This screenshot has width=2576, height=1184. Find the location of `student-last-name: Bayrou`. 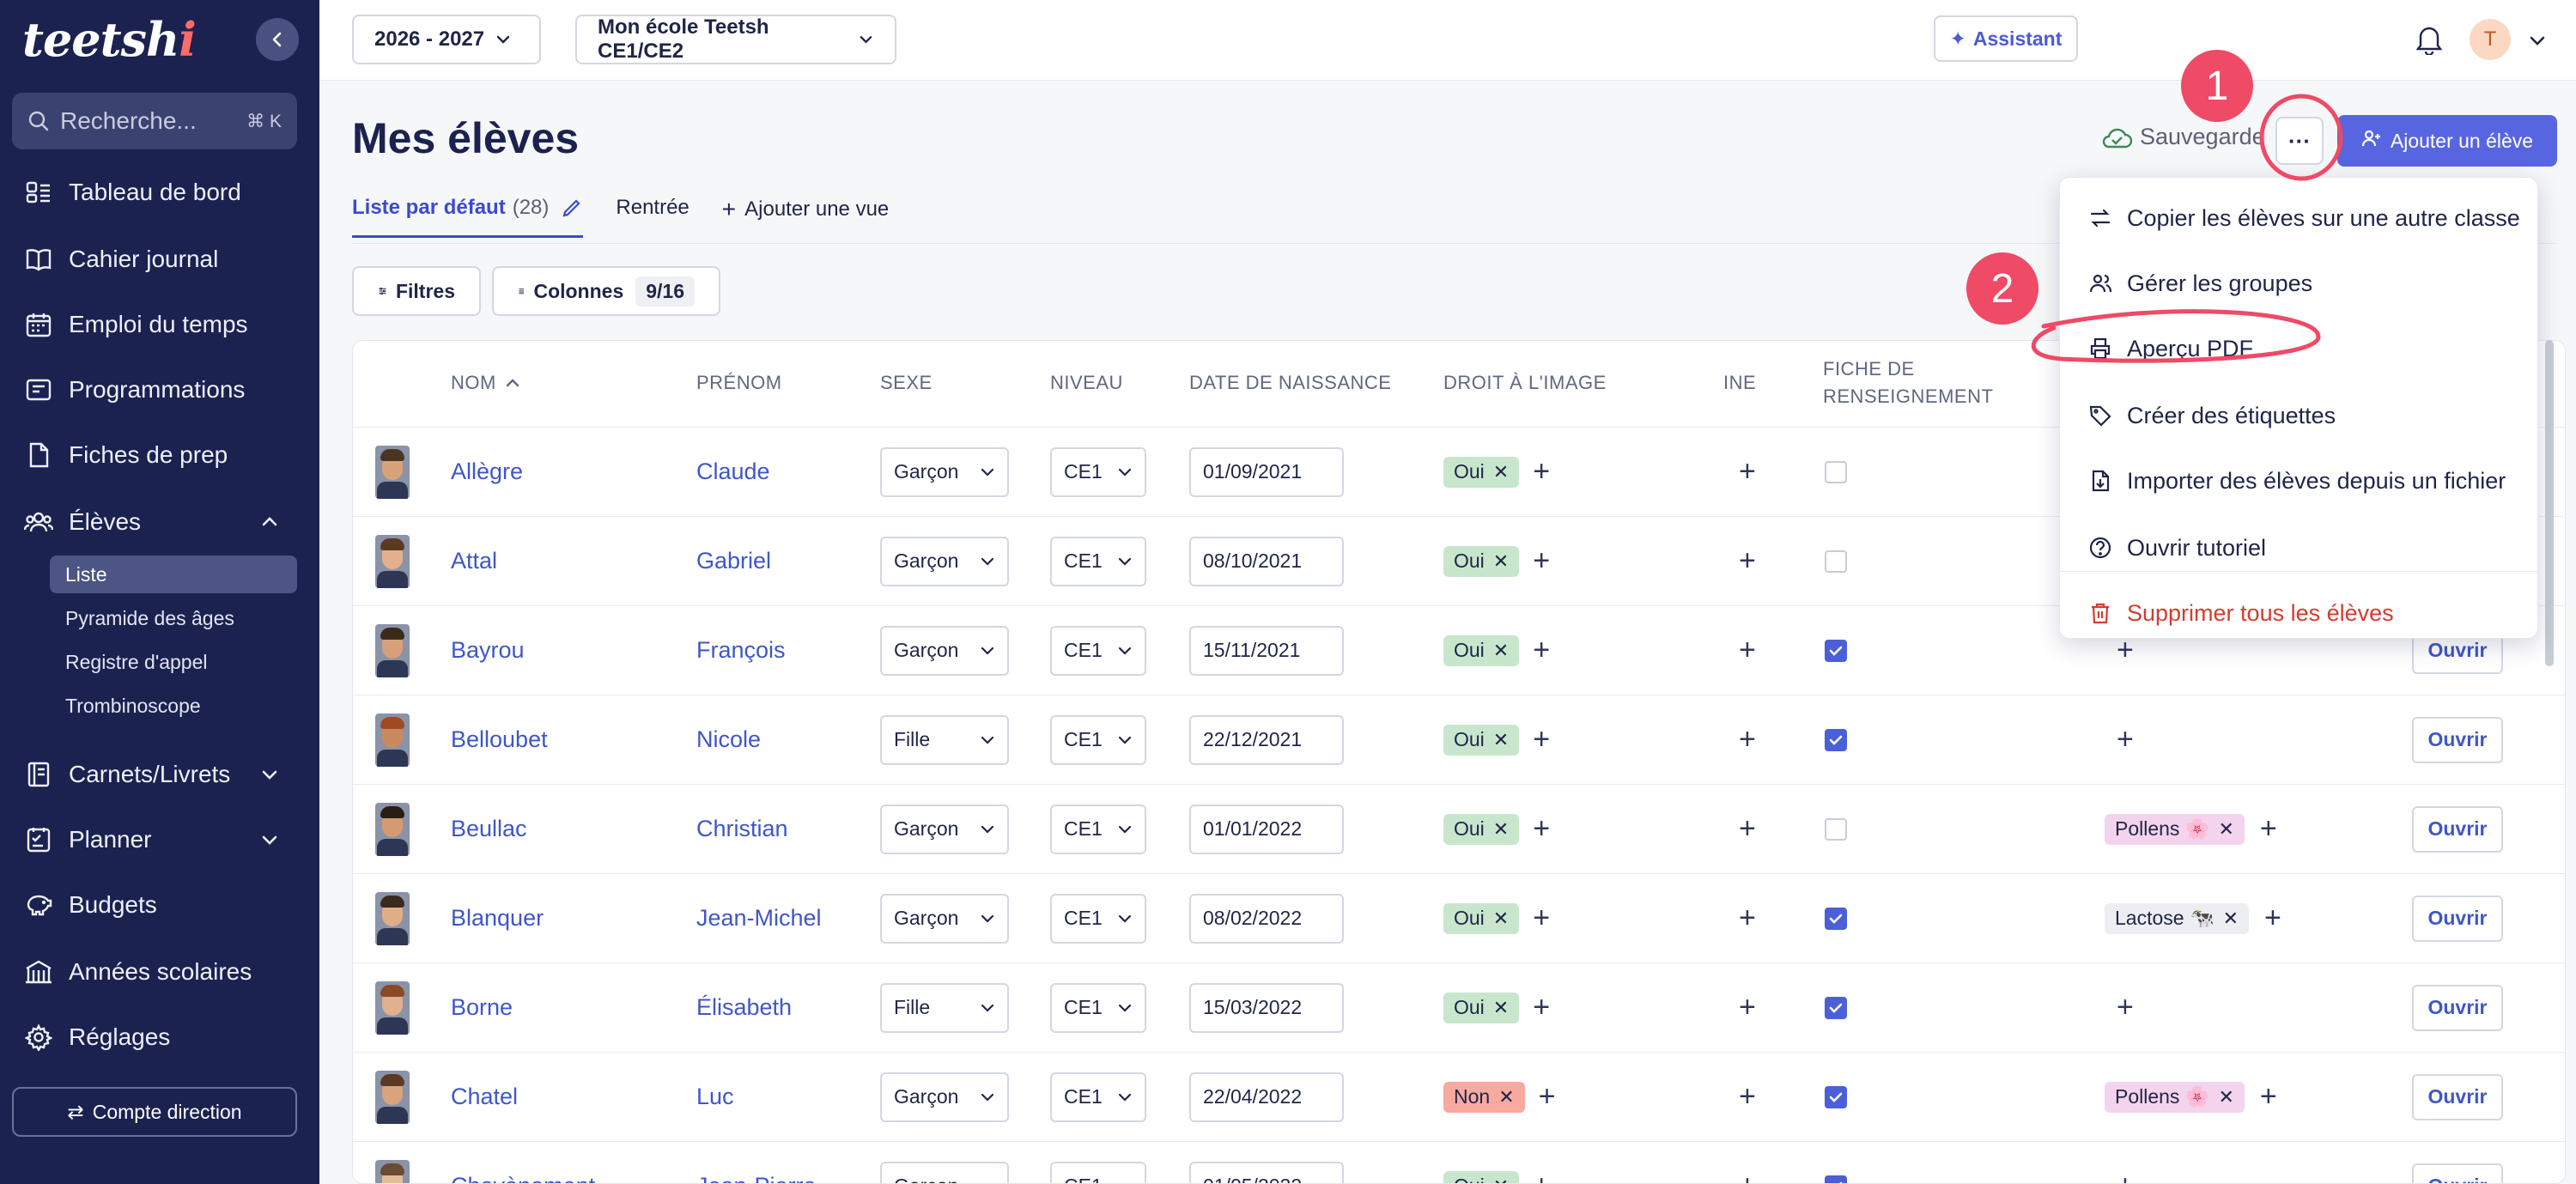

student-last-name: Bayrou is located at coordinates (488, 650).